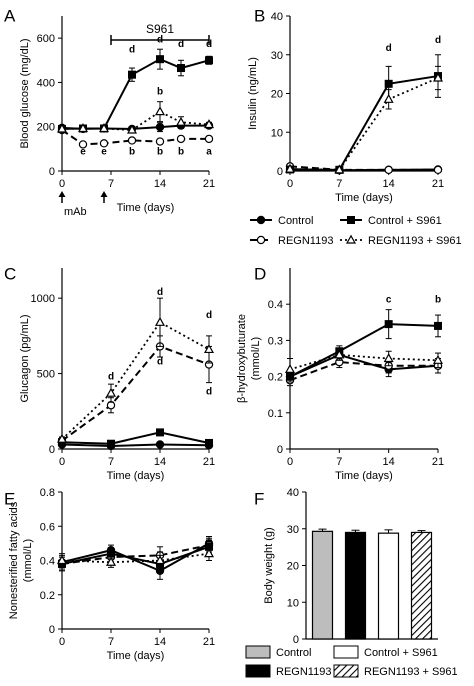 The height and width of the screenshot is (686, 474). Describe the element at coordinates (351, 239) in the screenshot. I see `legend-marker` at that location.